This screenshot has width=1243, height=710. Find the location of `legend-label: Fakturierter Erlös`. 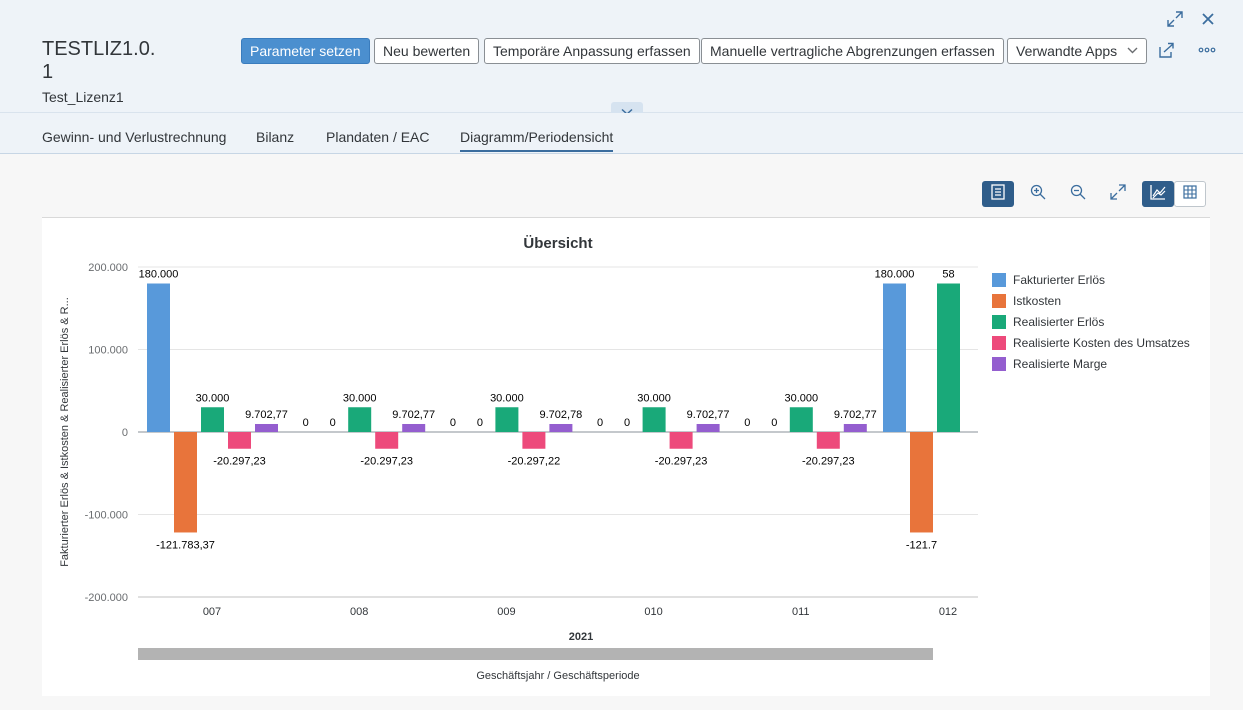

legend-label: Fakturierter Erlös is located at coordinates (1059, 279).